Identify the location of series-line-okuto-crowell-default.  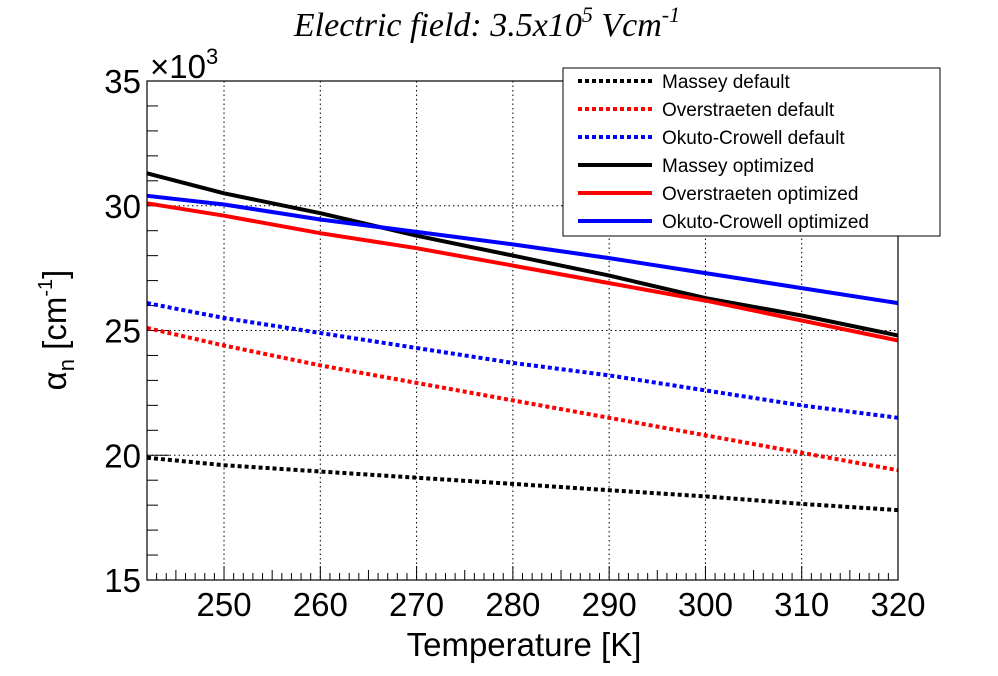
(522, 360).